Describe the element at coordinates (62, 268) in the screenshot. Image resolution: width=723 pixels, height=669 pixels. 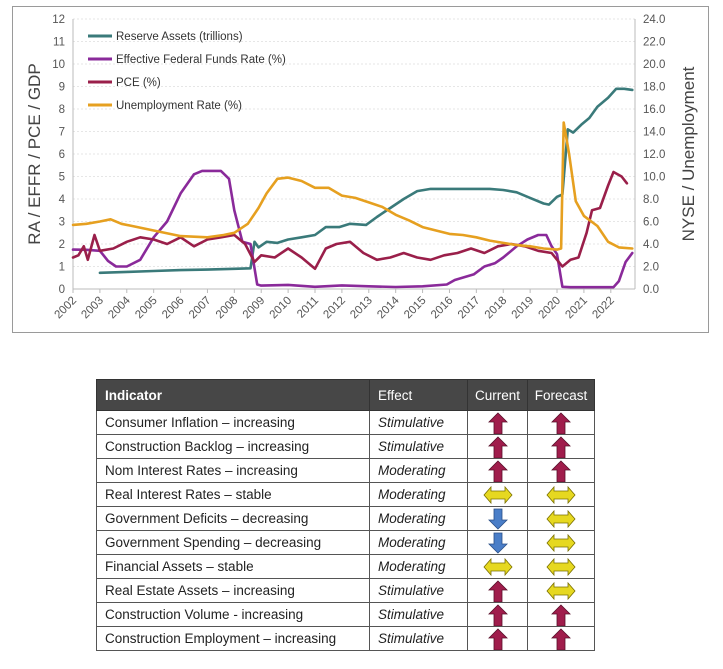
I see `left-tick-label: 1` at that location.